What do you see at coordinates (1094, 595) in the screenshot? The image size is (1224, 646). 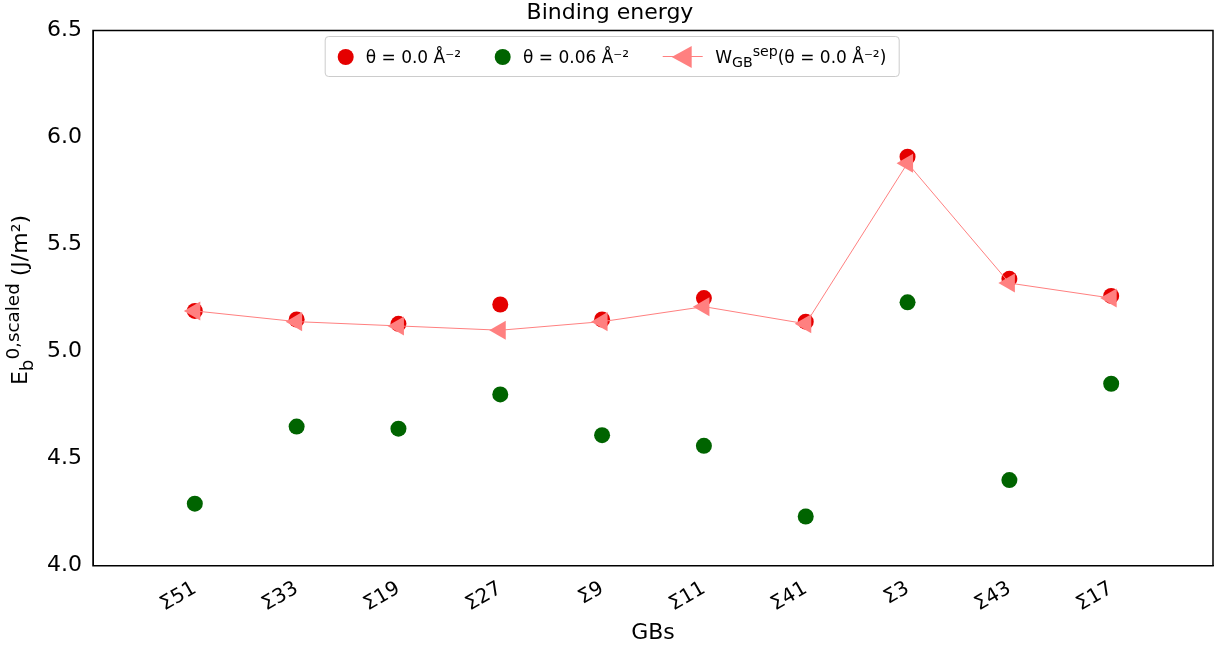 I see `x-tick-label: Σ17` at bounding box center [1094, 595].